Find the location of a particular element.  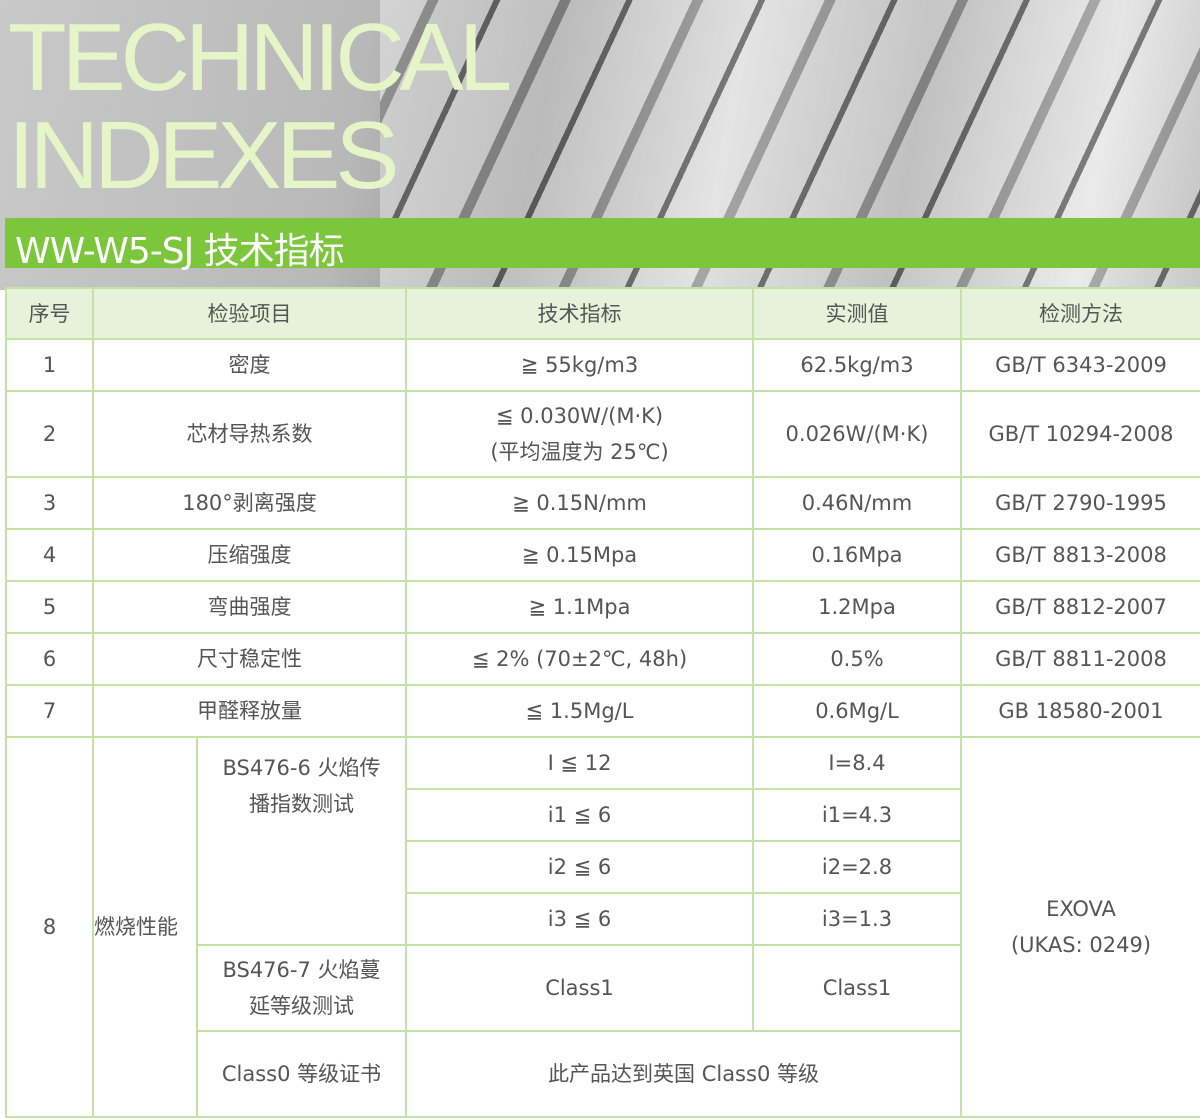

cell-spec: i2 ≦ 6 is located at coordinates (579, 867).